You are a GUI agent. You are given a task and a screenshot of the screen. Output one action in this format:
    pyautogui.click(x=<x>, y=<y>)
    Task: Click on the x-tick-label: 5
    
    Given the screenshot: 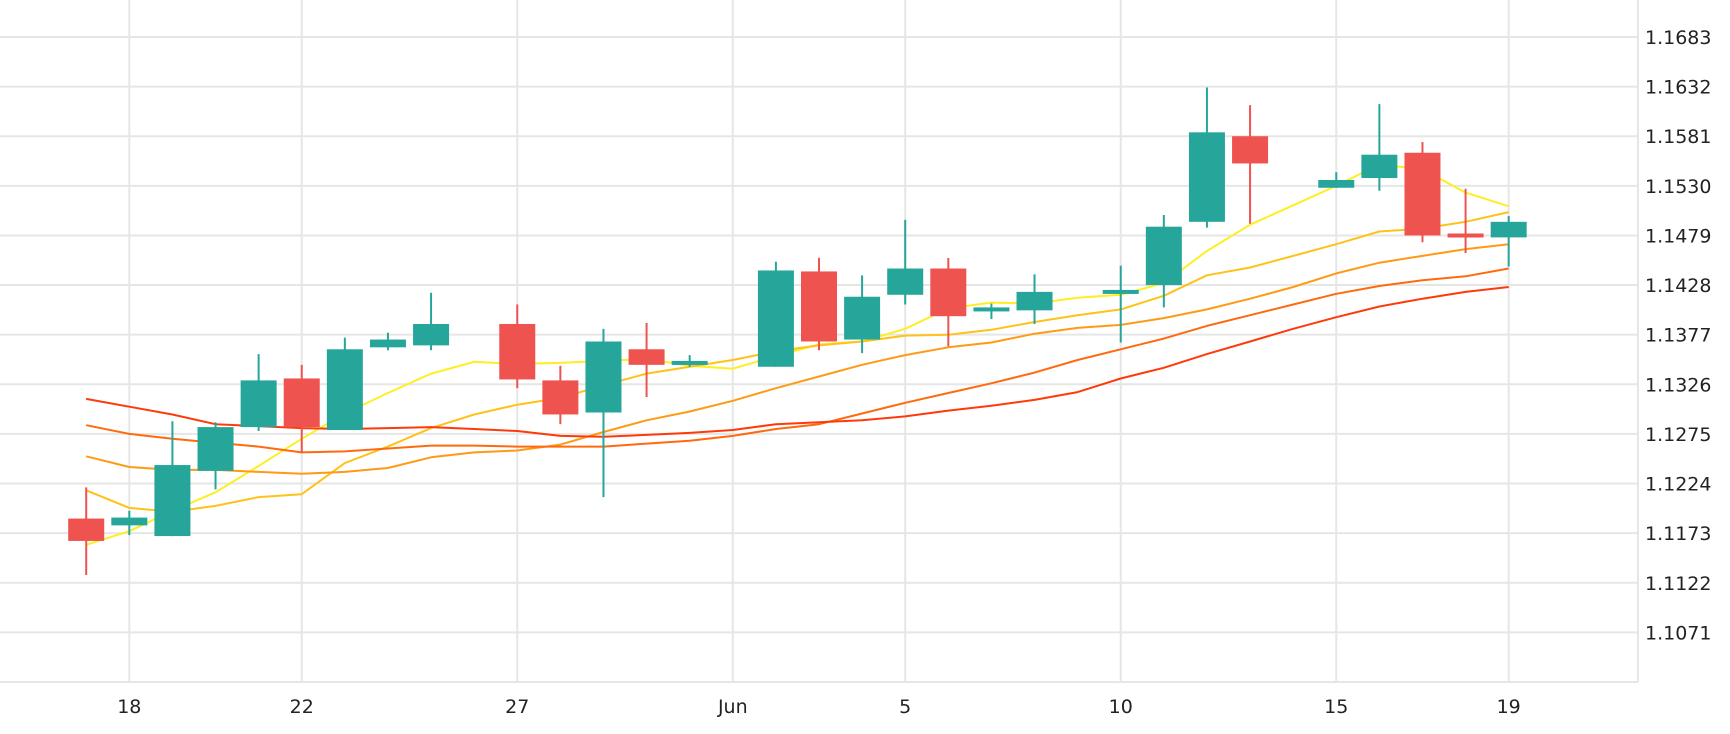 What is the action you would take?
    pyautogui.click(x=905, y=707)
    